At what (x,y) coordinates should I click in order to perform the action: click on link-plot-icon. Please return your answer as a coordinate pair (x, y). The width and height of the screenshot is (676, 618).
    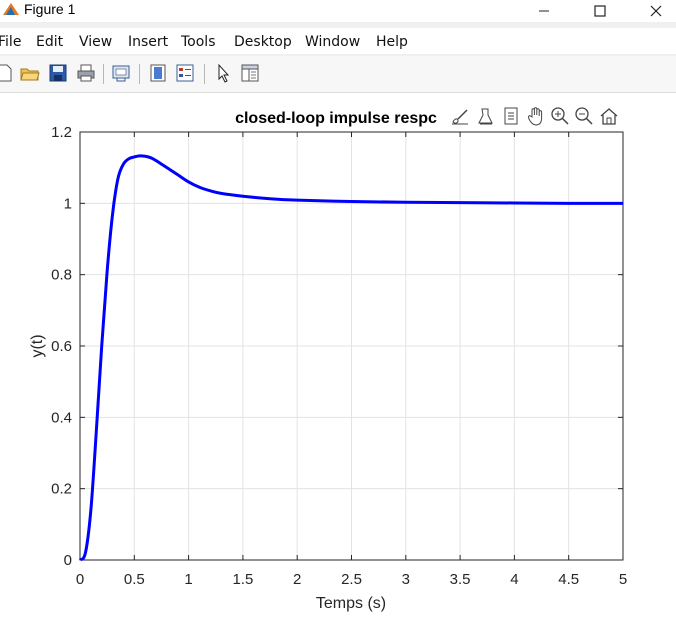
    Looking at the image, I should click on (121, 73).